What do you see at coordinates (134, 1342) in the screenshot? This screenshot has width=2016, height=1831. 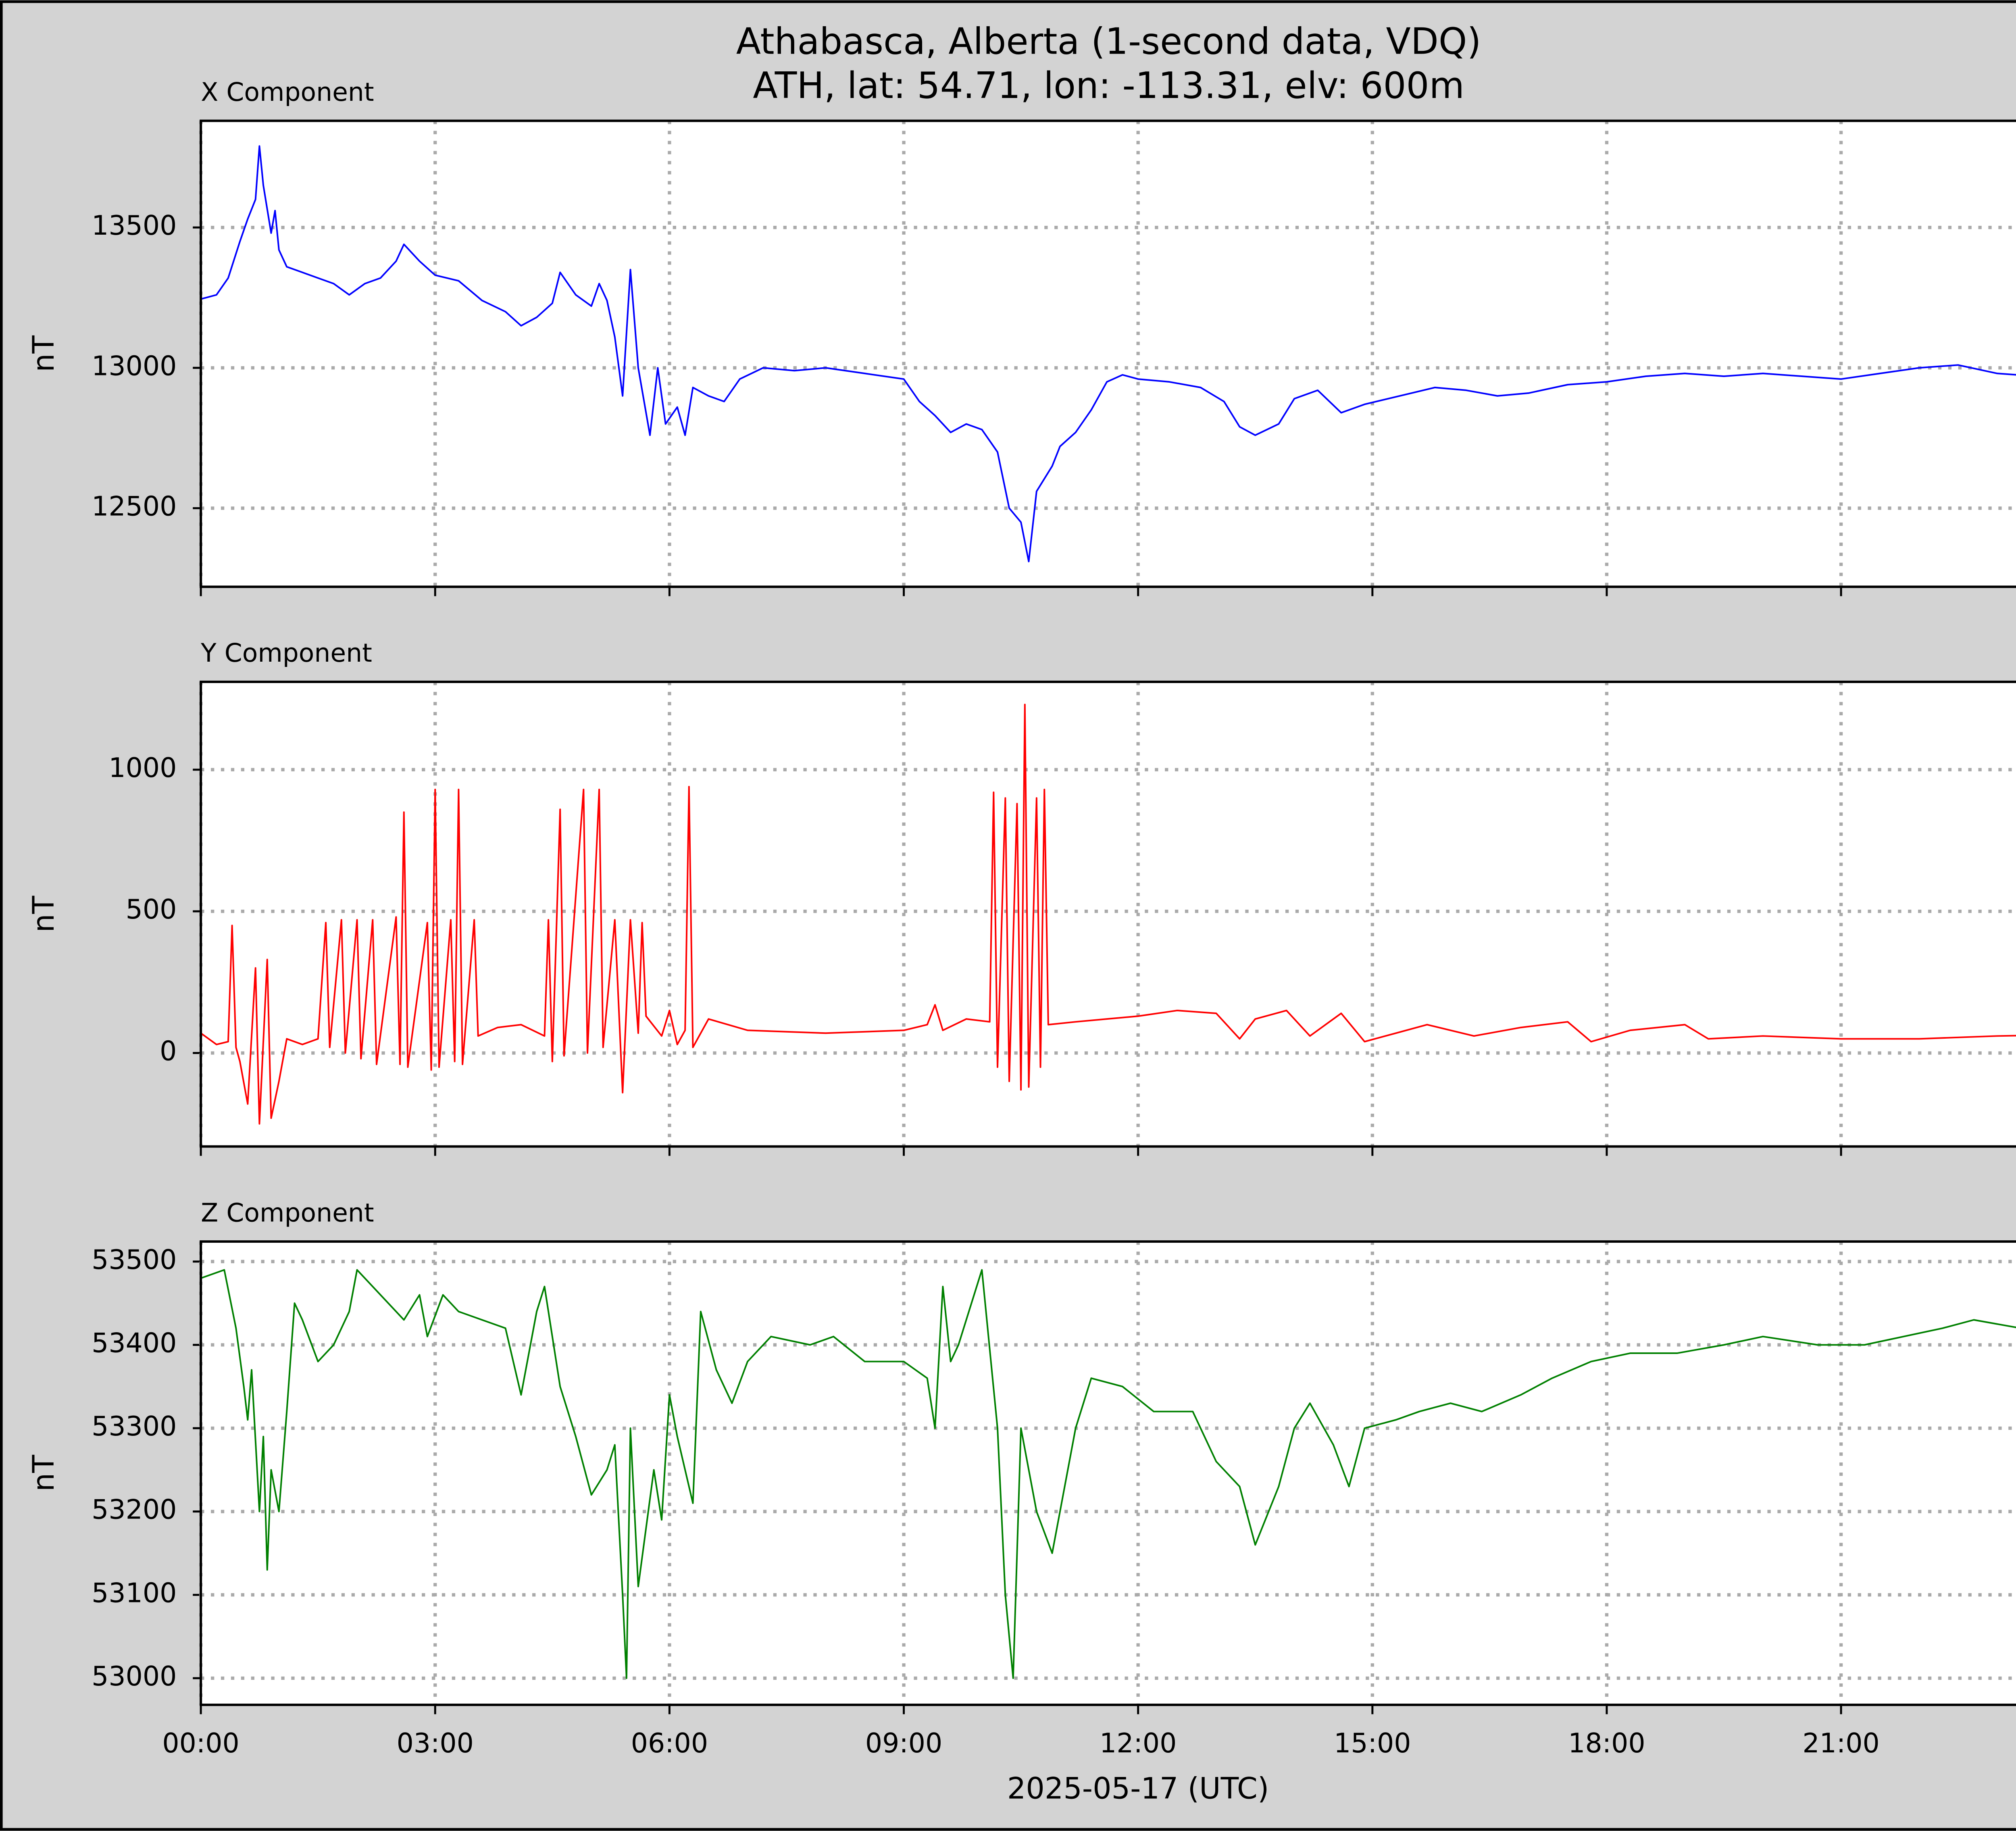 I see `y-tick-label: 53400` at bounding box center [134, 1342].